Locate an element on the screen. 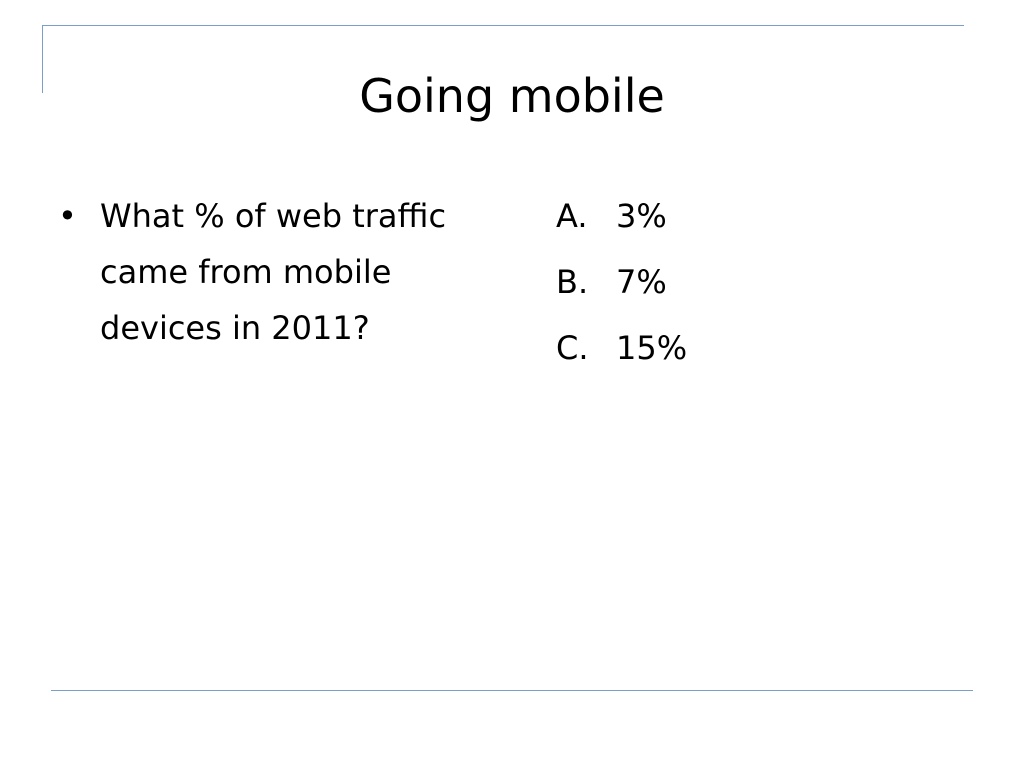 Image resolution: width=1024 pixels, height=768 pixels. answer-option-b: B. 7% is located at coordinates (766, 287).